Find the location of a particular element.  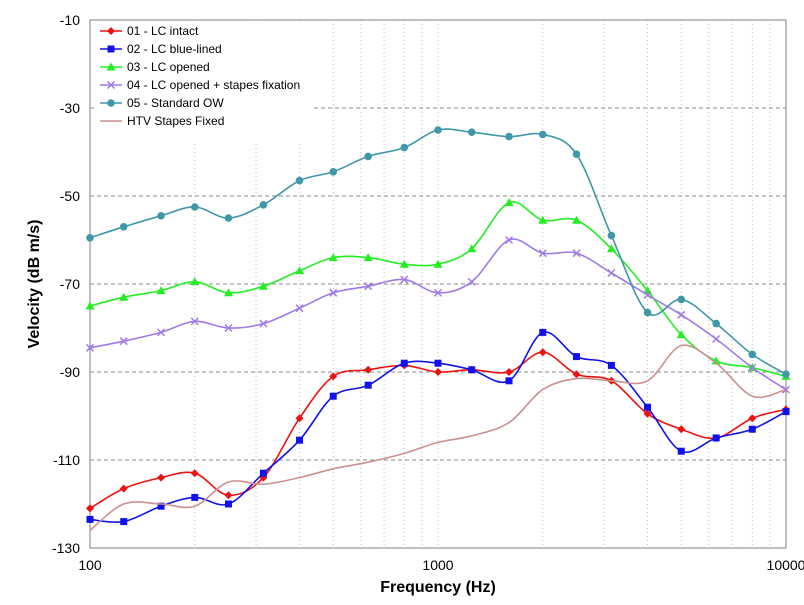

legend-item: HTV Stapes Fixed is located at coordinates (162, 121).